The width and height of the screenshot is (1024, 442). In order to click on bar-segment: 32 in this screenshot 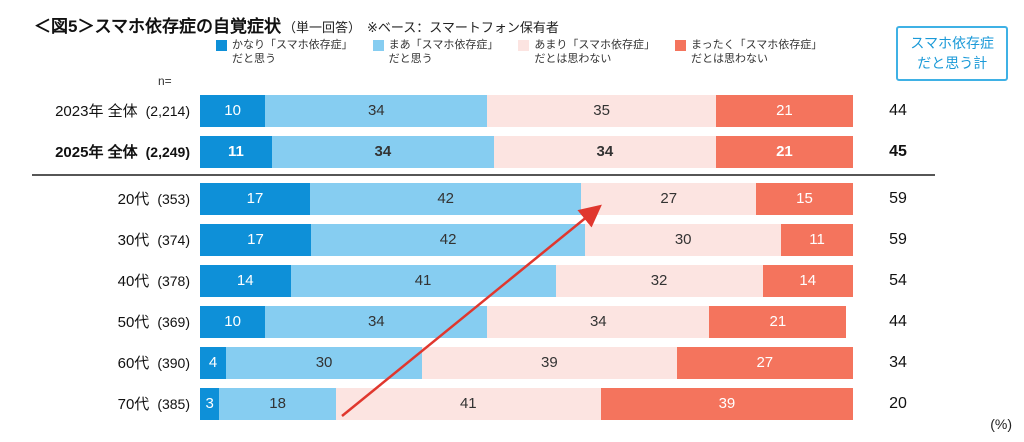, I will do `click(659, 280)`.